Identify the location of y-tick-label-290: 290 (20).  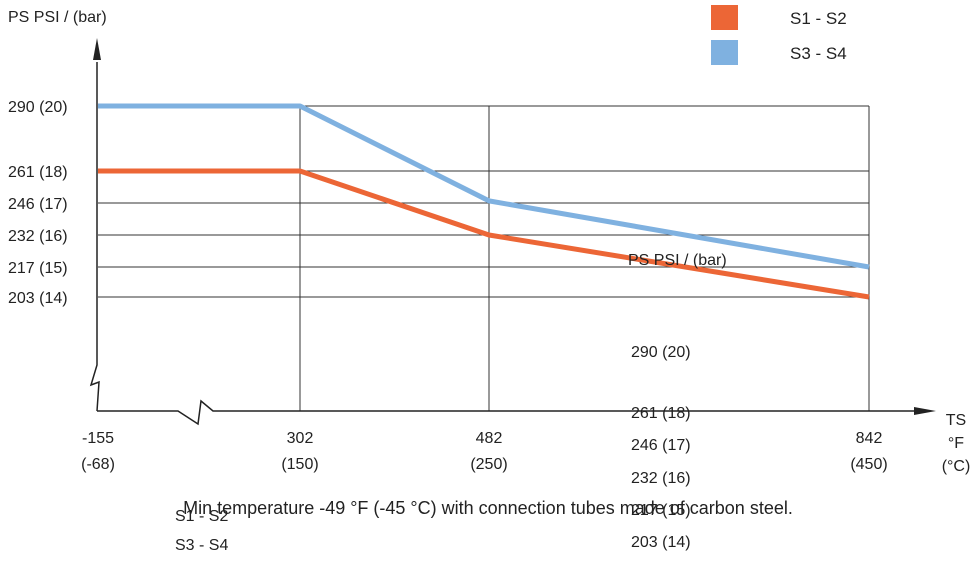
(38, 107).